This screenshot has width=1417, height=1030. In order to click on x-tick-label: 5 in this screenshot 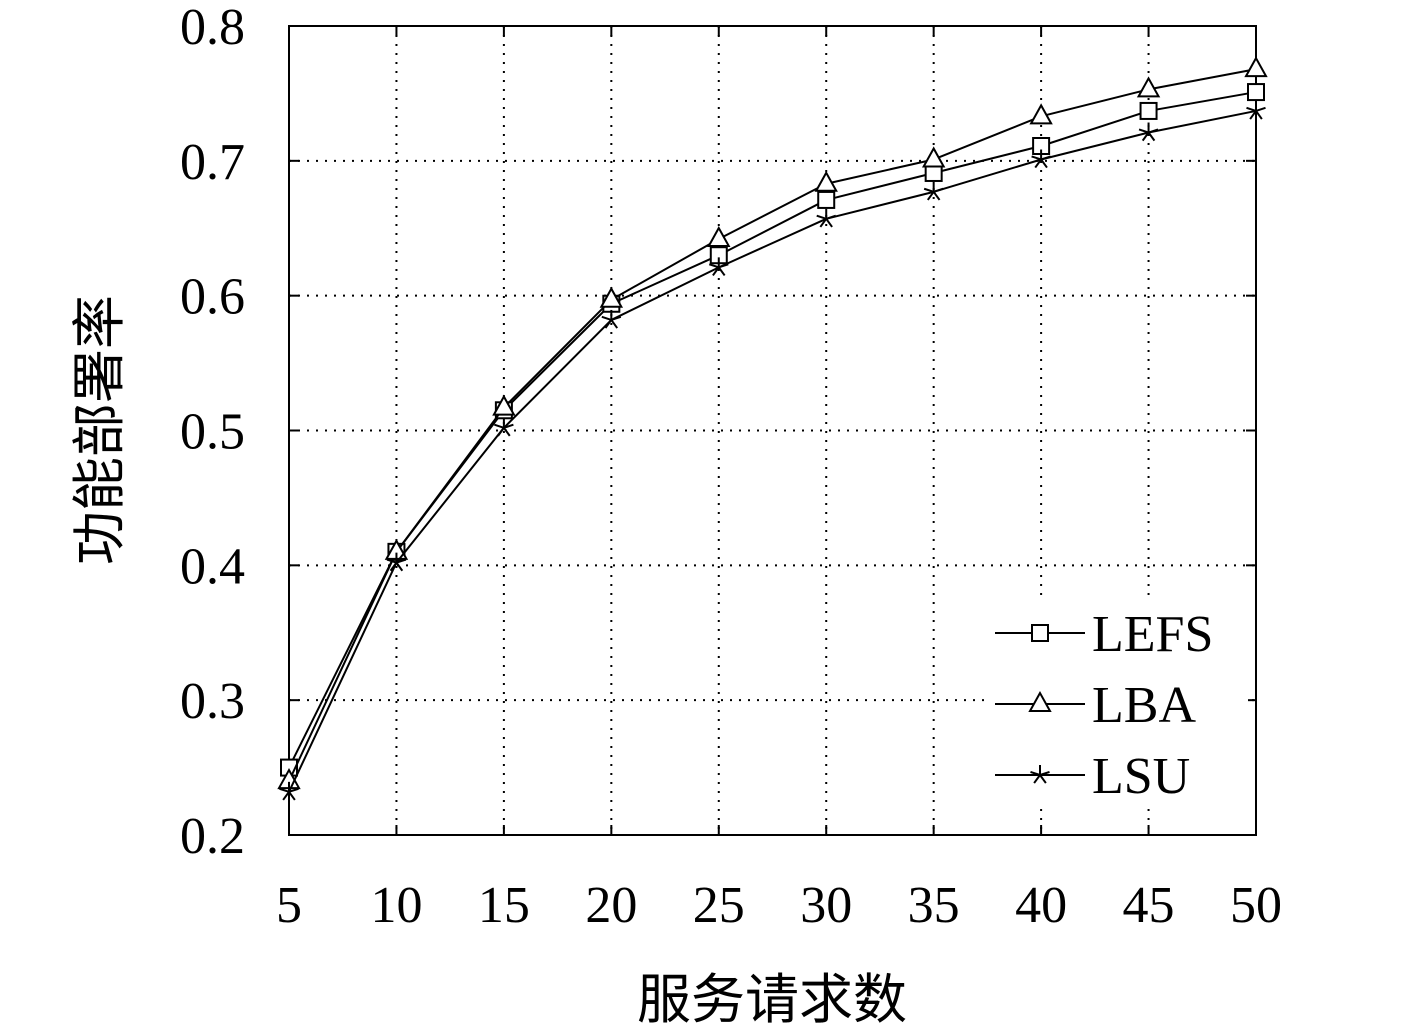, I will do `click(289, 905)`.